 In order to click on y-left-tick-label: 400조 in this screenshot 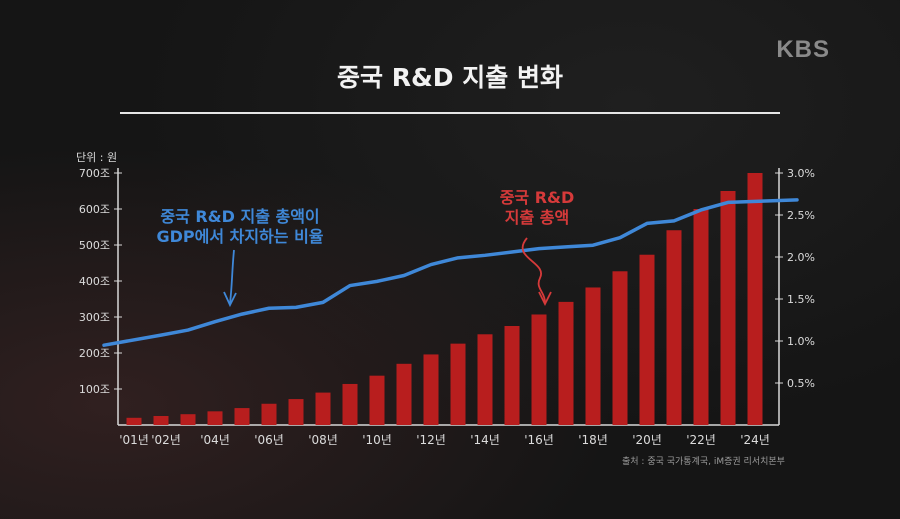, I will do `click(94, 281)`.